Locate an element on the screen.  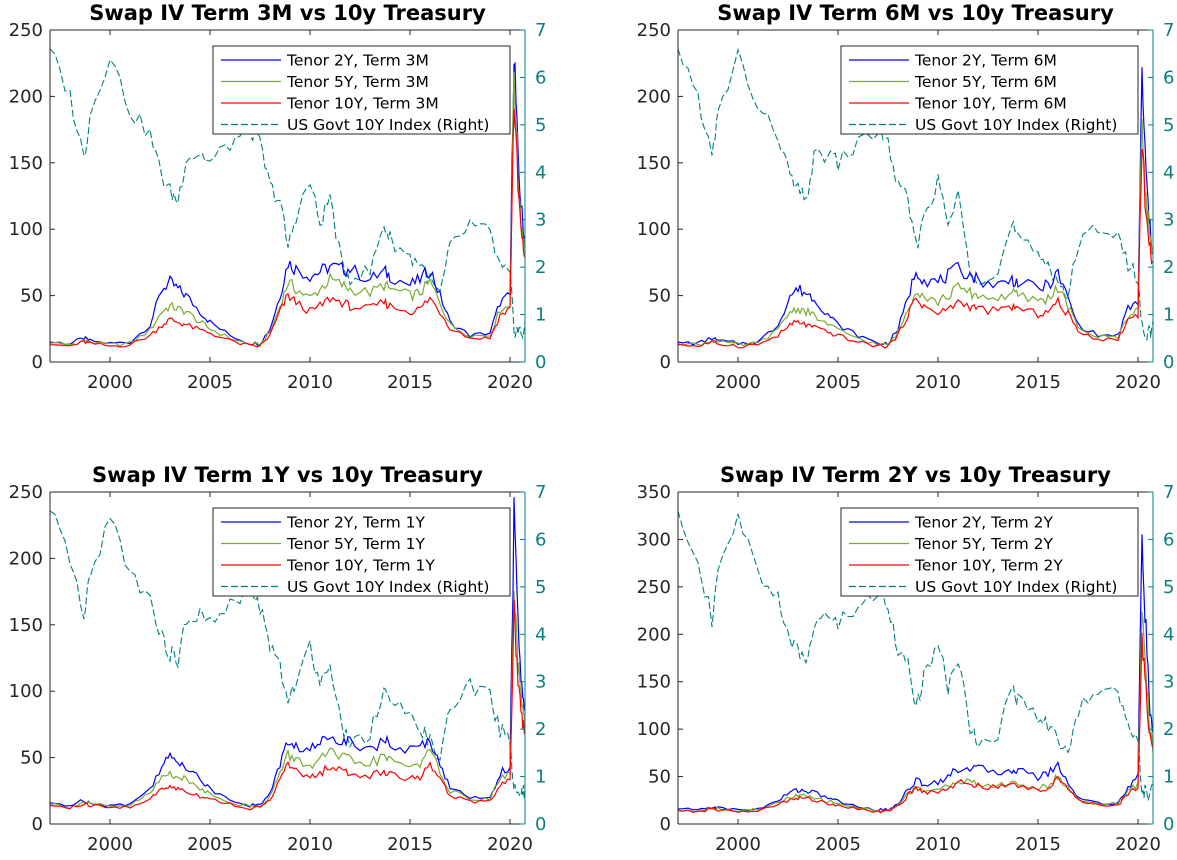
chart-title: Swap IV Term 6M vs 10y Treasury is located at coordinates (915, 13).